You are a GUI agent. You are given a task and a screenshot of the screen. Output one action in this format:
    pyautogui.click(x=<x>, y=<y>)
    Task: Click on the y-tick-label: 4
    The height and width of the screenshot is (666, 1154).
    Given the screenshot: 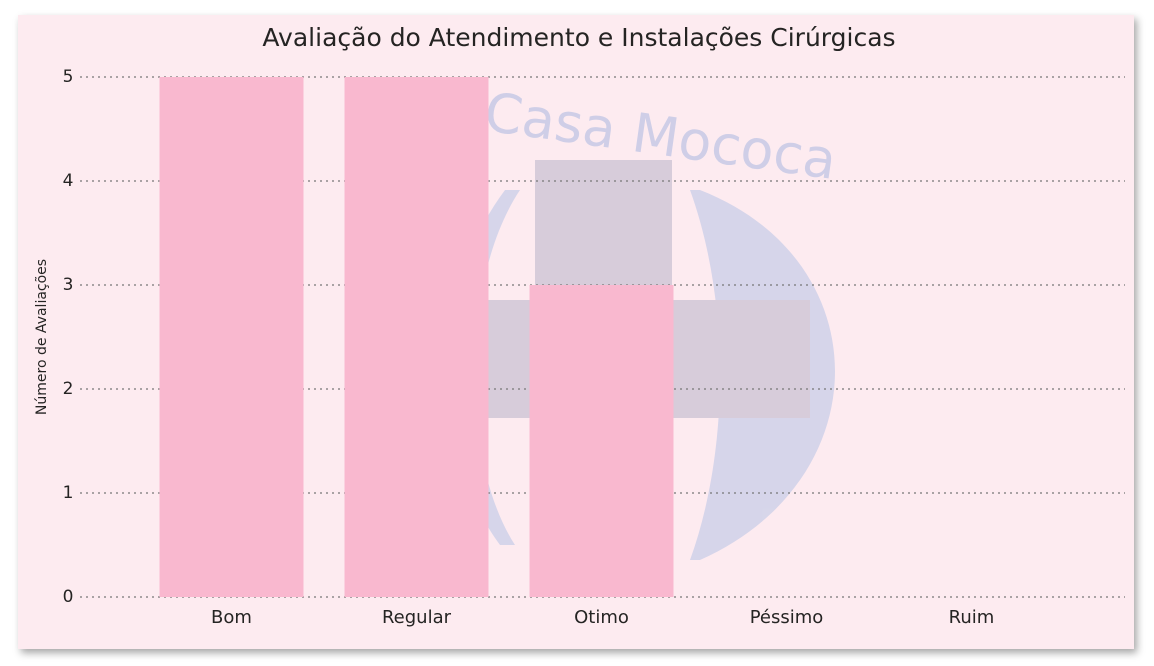 What is the action you would take?
    pyautogui.click(x=68, y=181)
    